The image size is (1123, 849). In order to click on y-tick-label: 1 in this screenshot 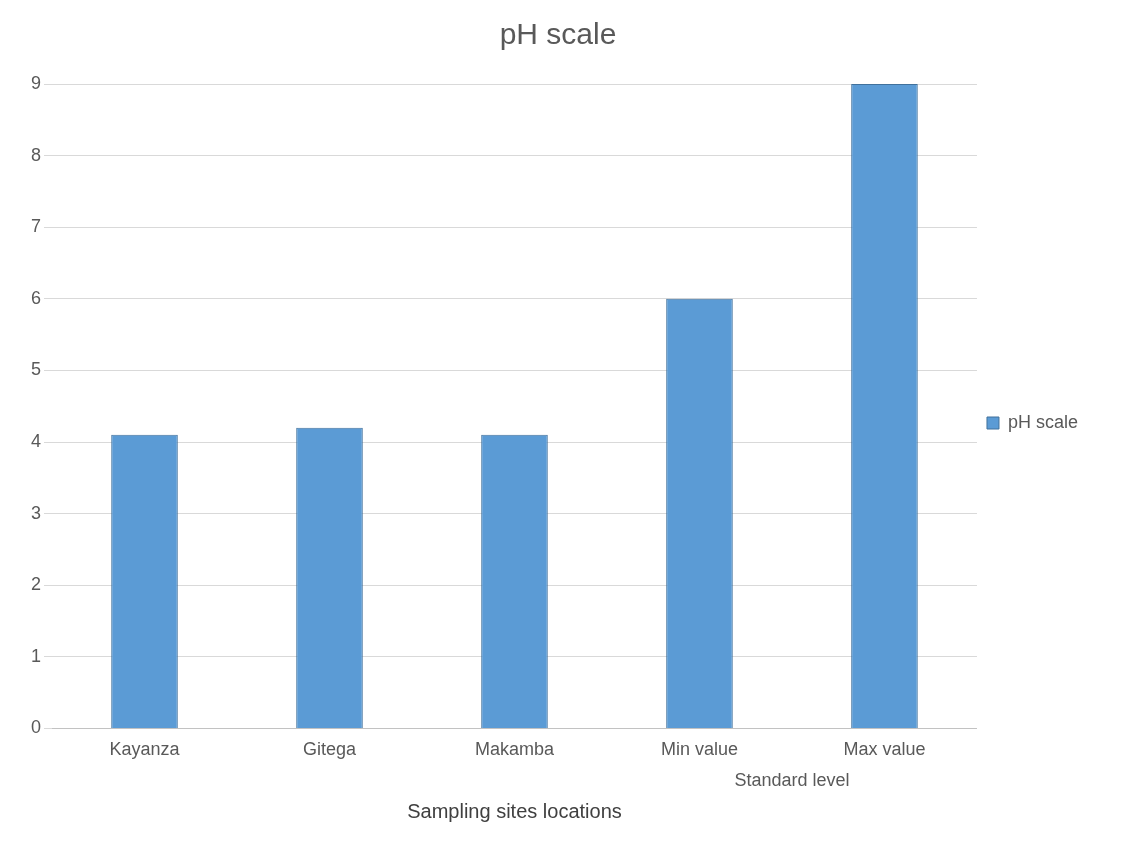, I will do `click(36, 655)`.